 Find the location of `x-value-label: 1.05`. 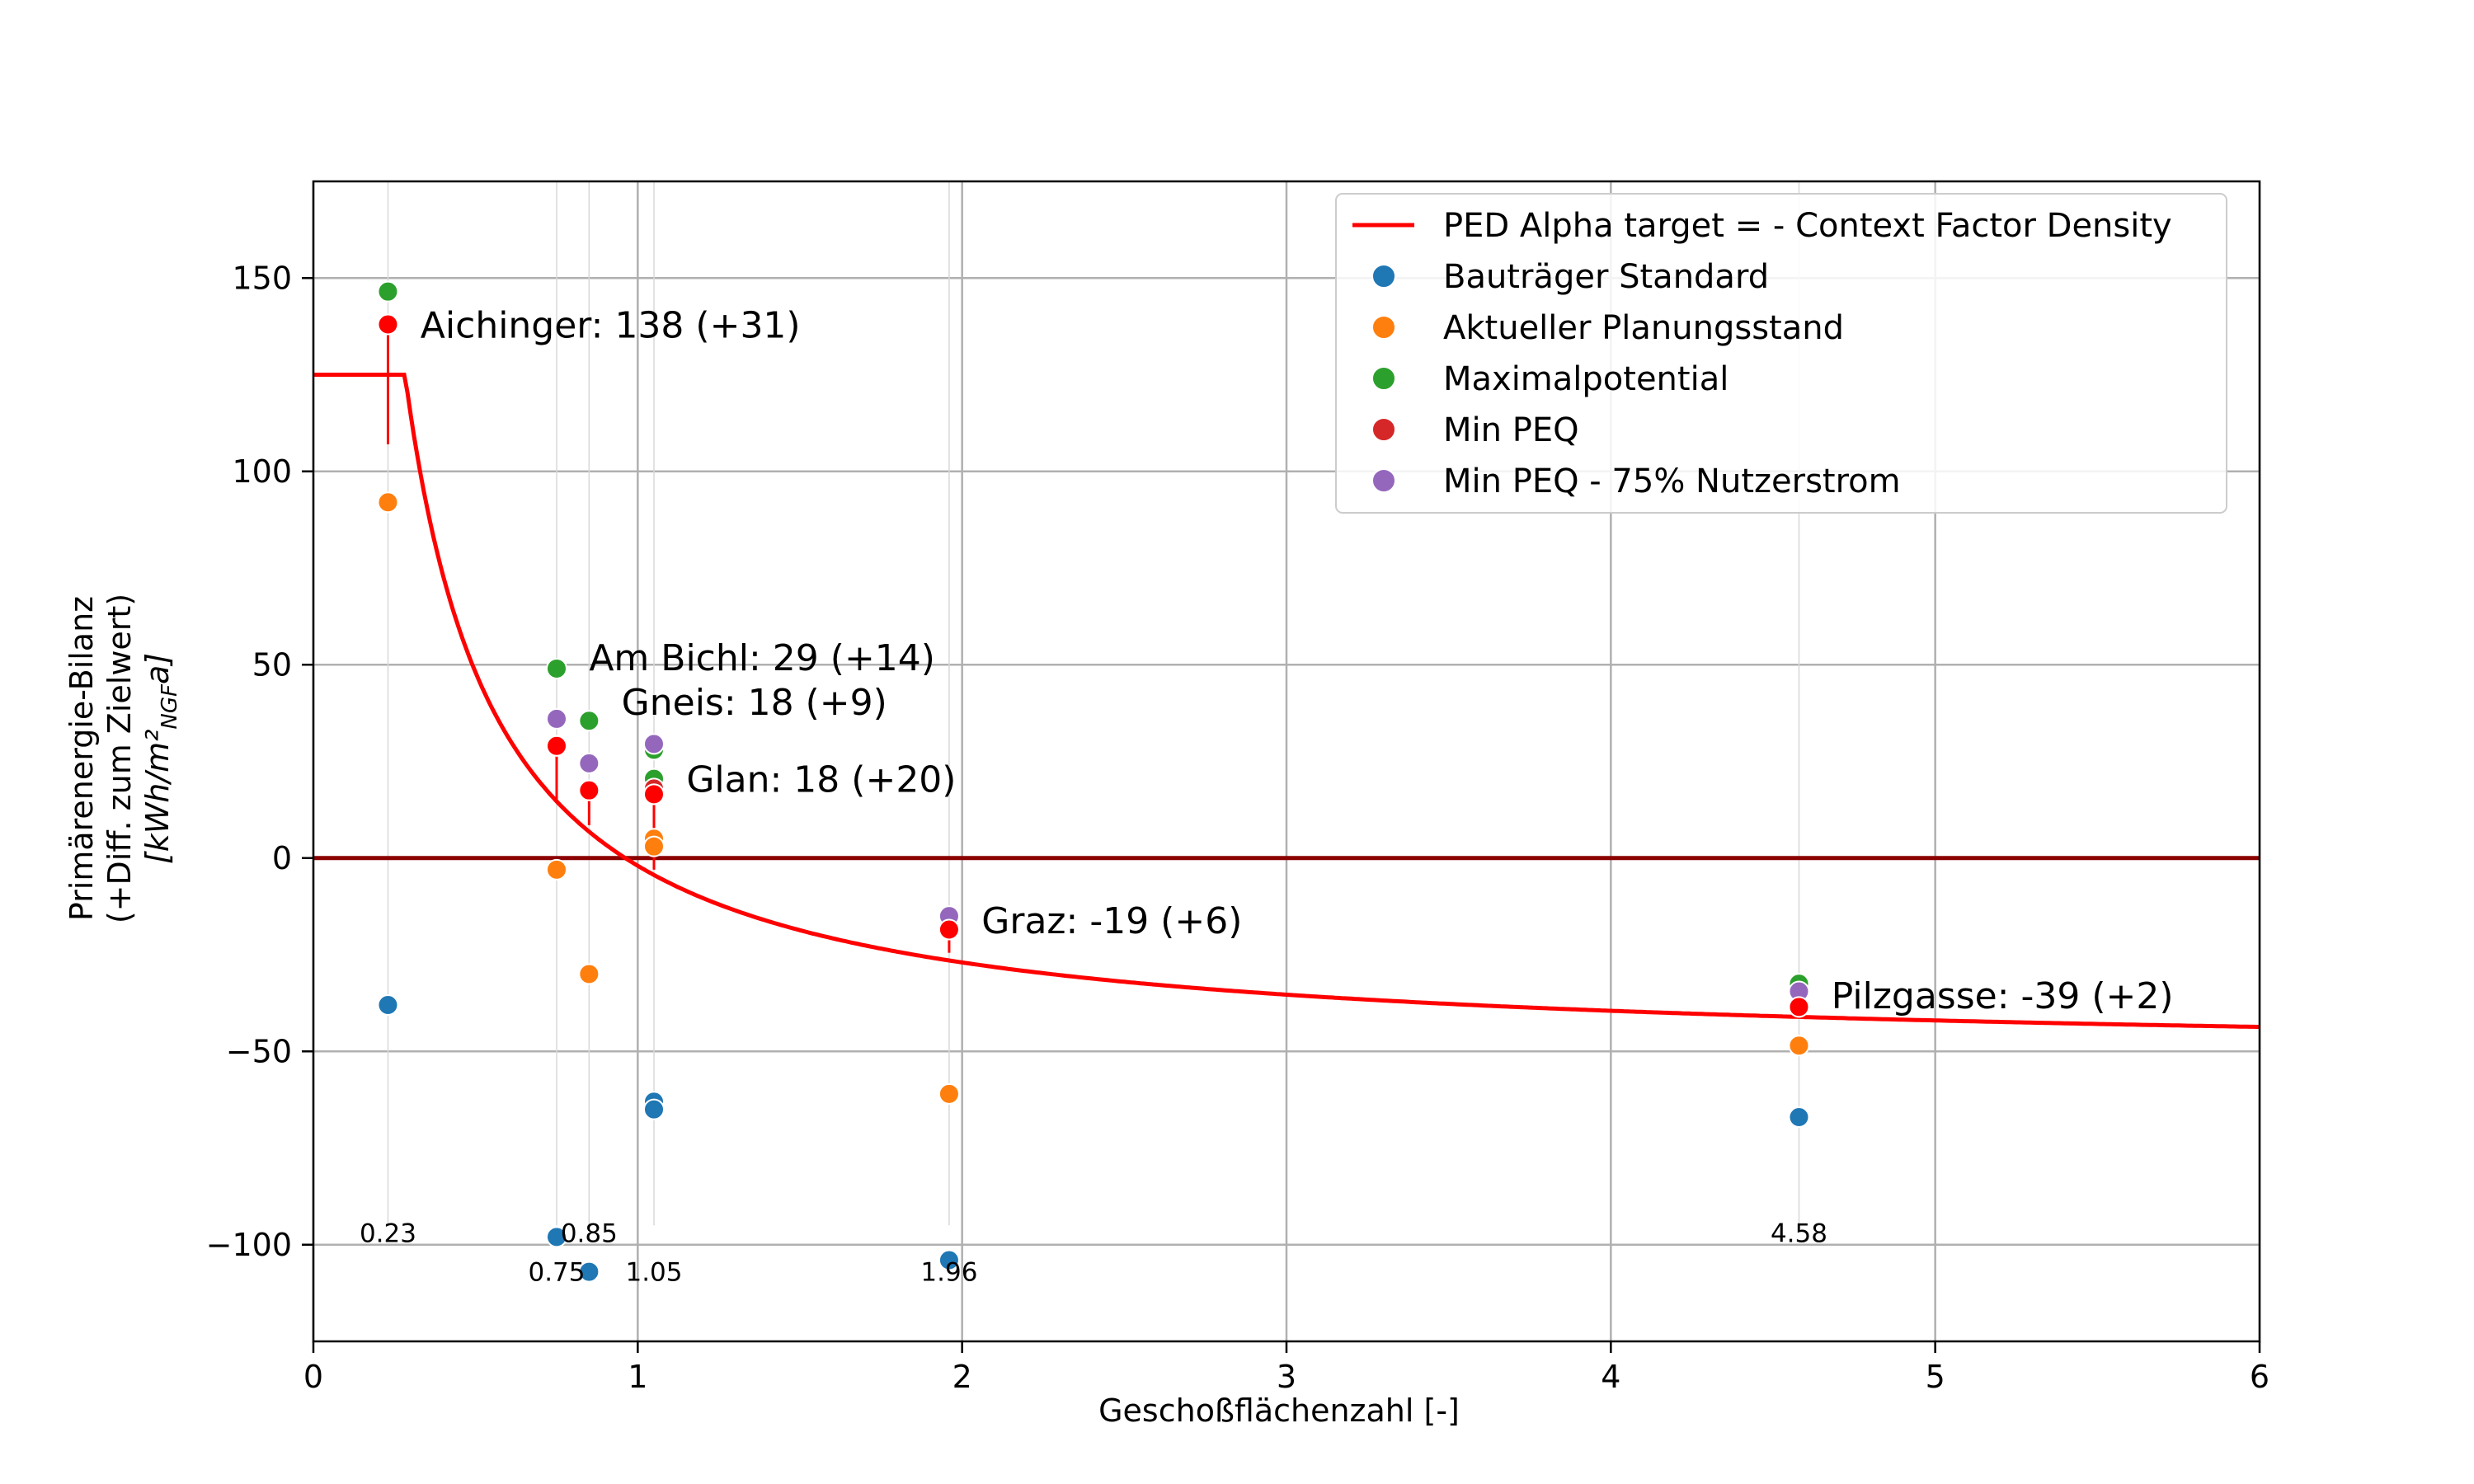

x-value-label: 1.05 is located at coordinates (653, 1273).